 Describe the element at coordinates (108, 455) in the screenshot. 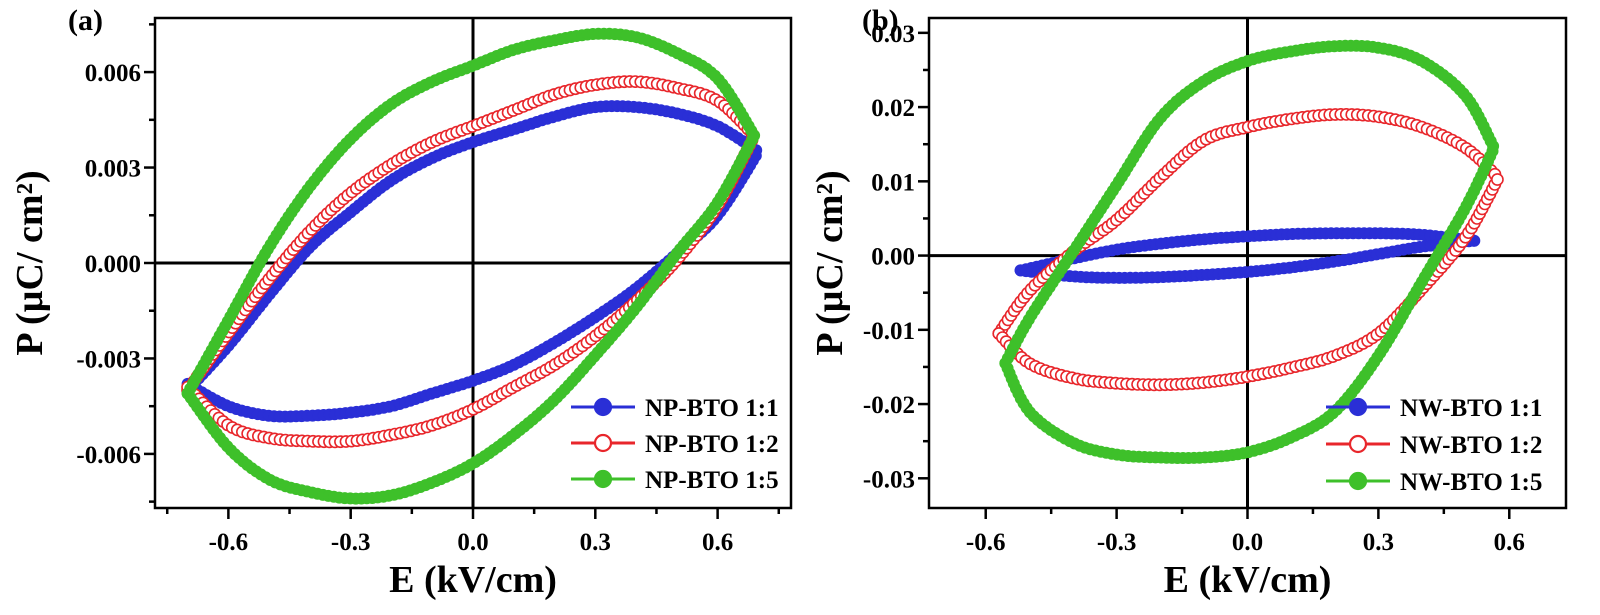

I see `y-tick-label: -0.006` at that location.